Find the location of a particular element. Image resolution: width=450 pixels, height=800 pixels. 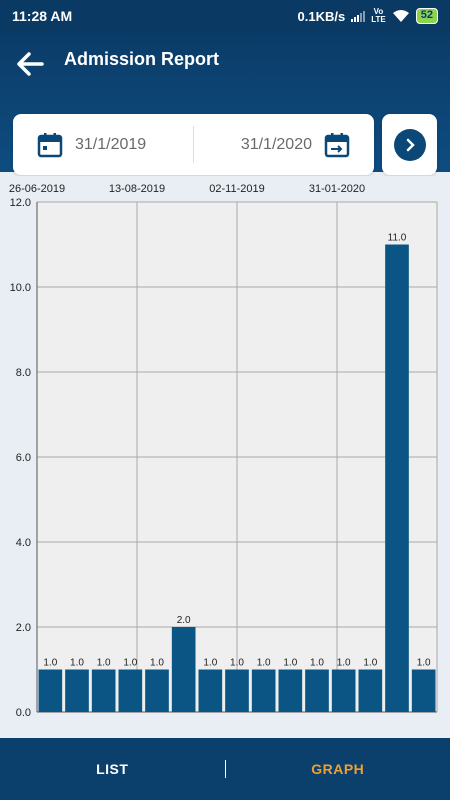

tab-separator is located at coordinates (225, 769).